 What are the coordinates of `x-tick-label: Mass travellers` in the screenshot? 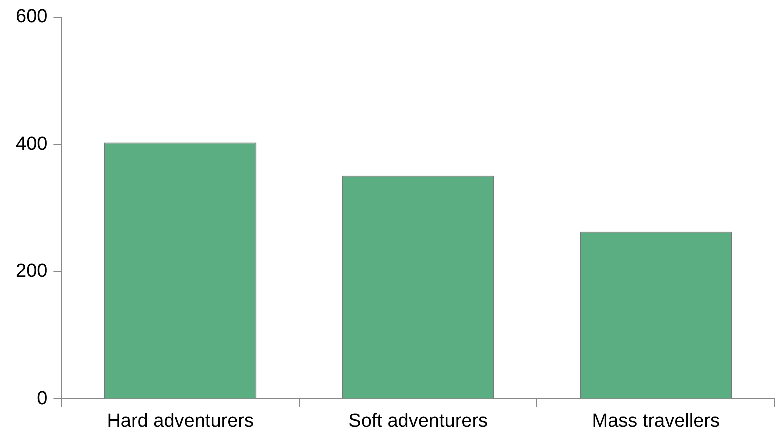 It's located at (656, 421).